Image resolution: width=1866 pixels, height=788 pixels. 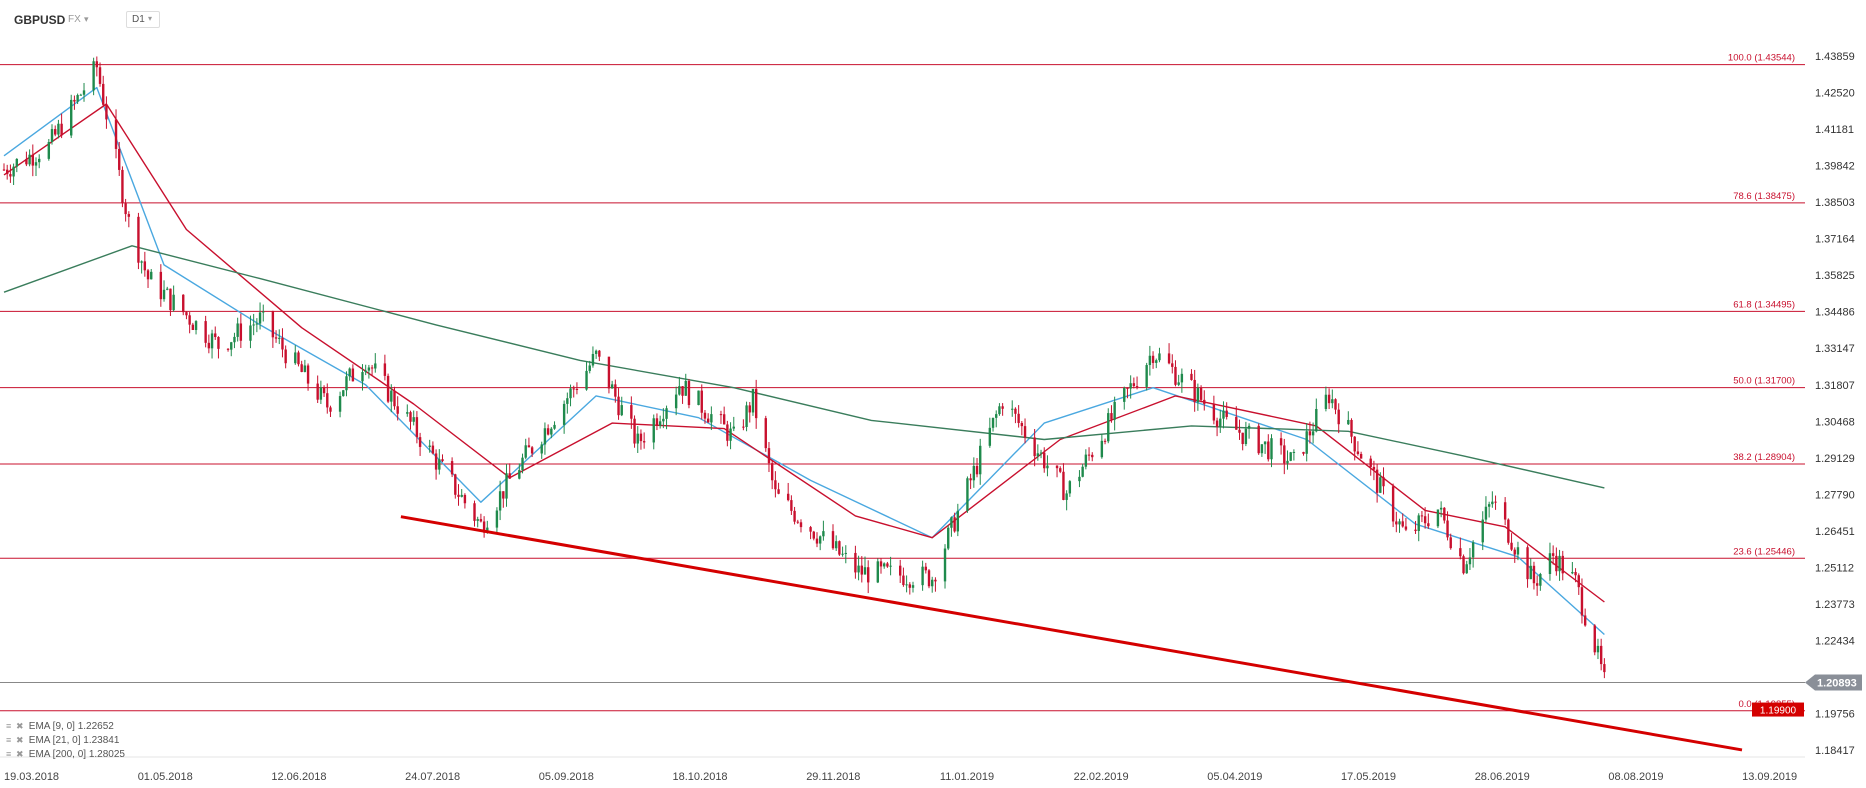 I want to click on indicator-legend-ema21: ≡ ✖ EMA [21, 0] 1.23841, so click(x=62, y=740).